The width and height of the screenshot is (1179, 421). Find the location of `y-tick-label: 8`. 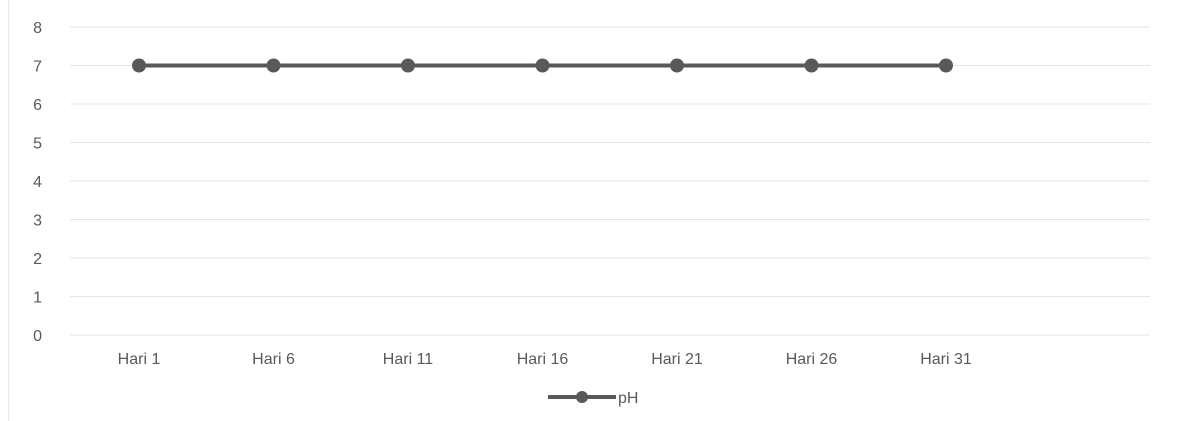

y-tick-label: 8 is located at coordinates (37, 28).